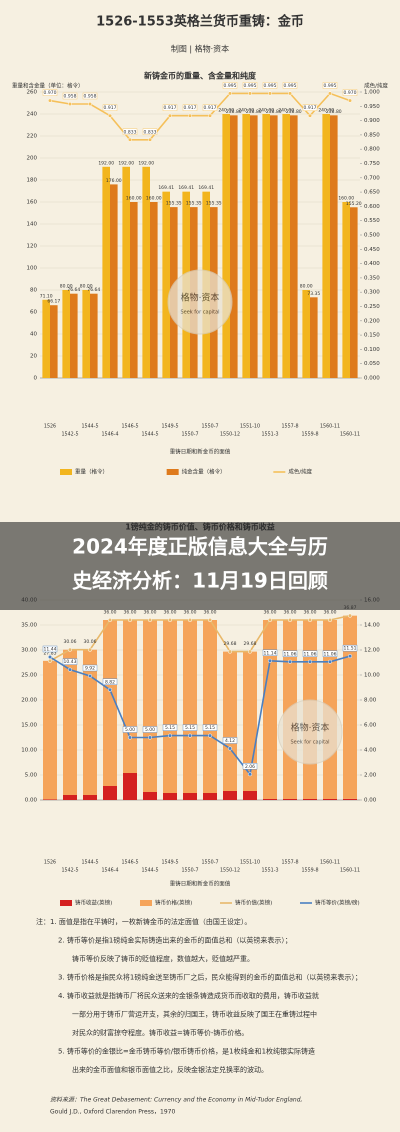 The image size is (400, 1132). Describe the element at coordinates (230, 644) in the screenshot. I see `line-value-label: 29.68` at that location.